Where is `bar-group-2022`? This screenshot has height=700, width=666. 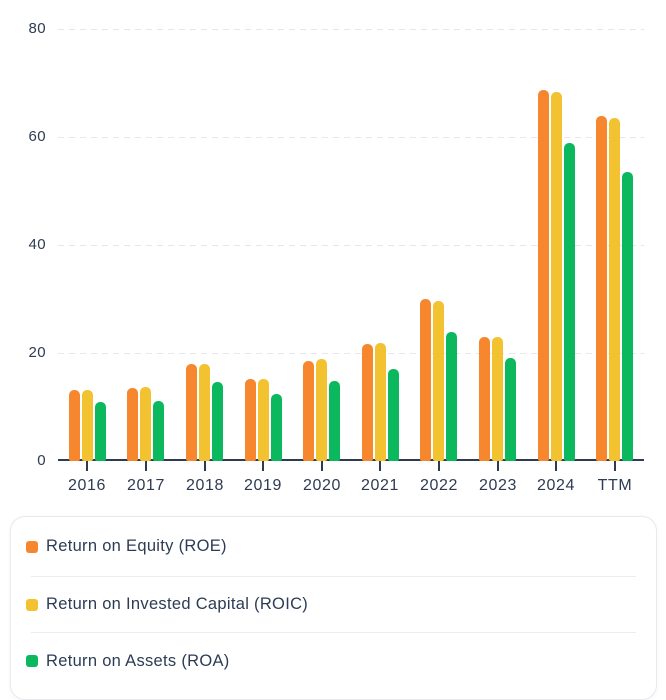 bar-group-2022 is located at coordinates (438, 245).